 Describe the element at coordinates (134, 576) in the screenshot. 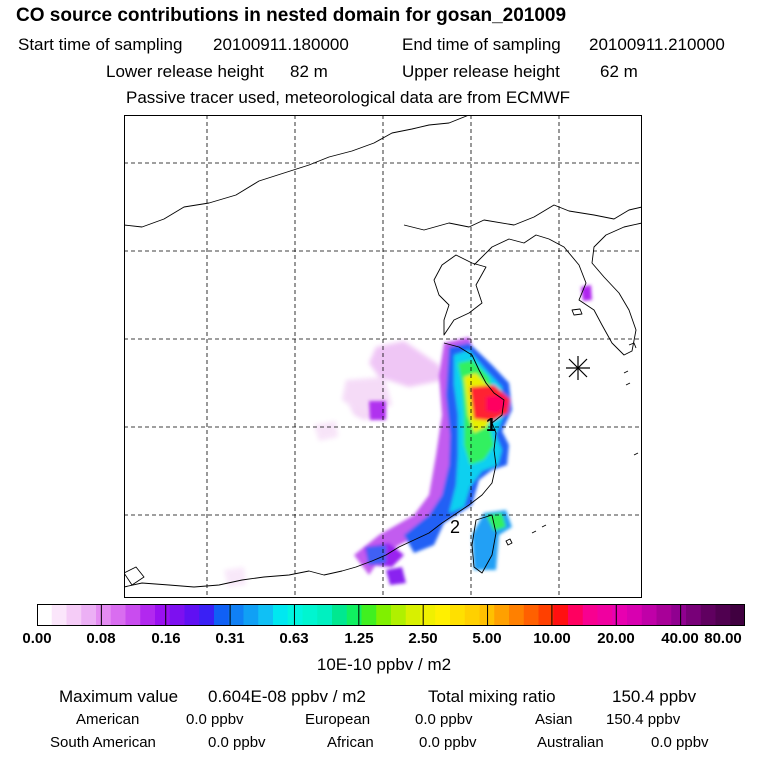

I see `hainan-coast` at that location.